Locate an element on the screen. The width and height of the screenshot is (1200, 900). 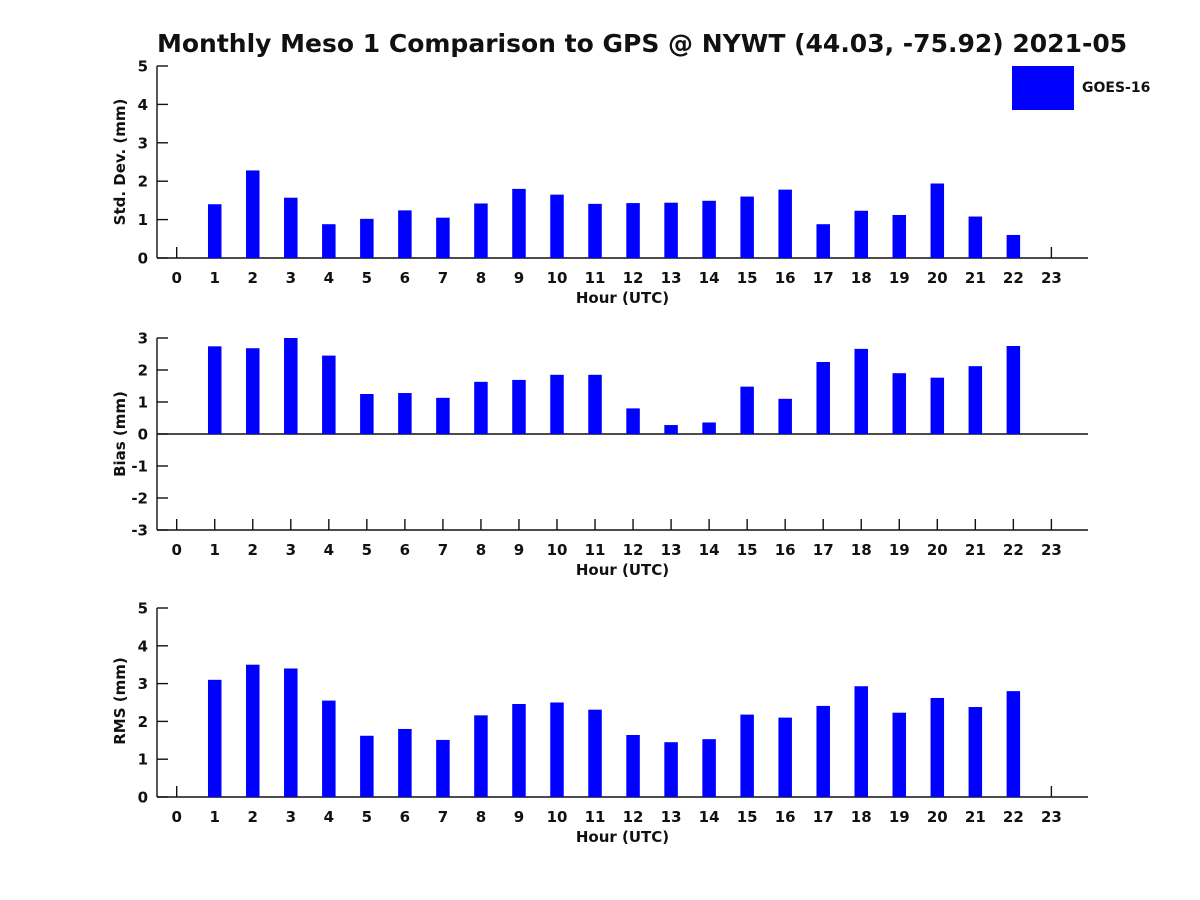
y-tick-label: -1 is located at coordinates (139, 467).